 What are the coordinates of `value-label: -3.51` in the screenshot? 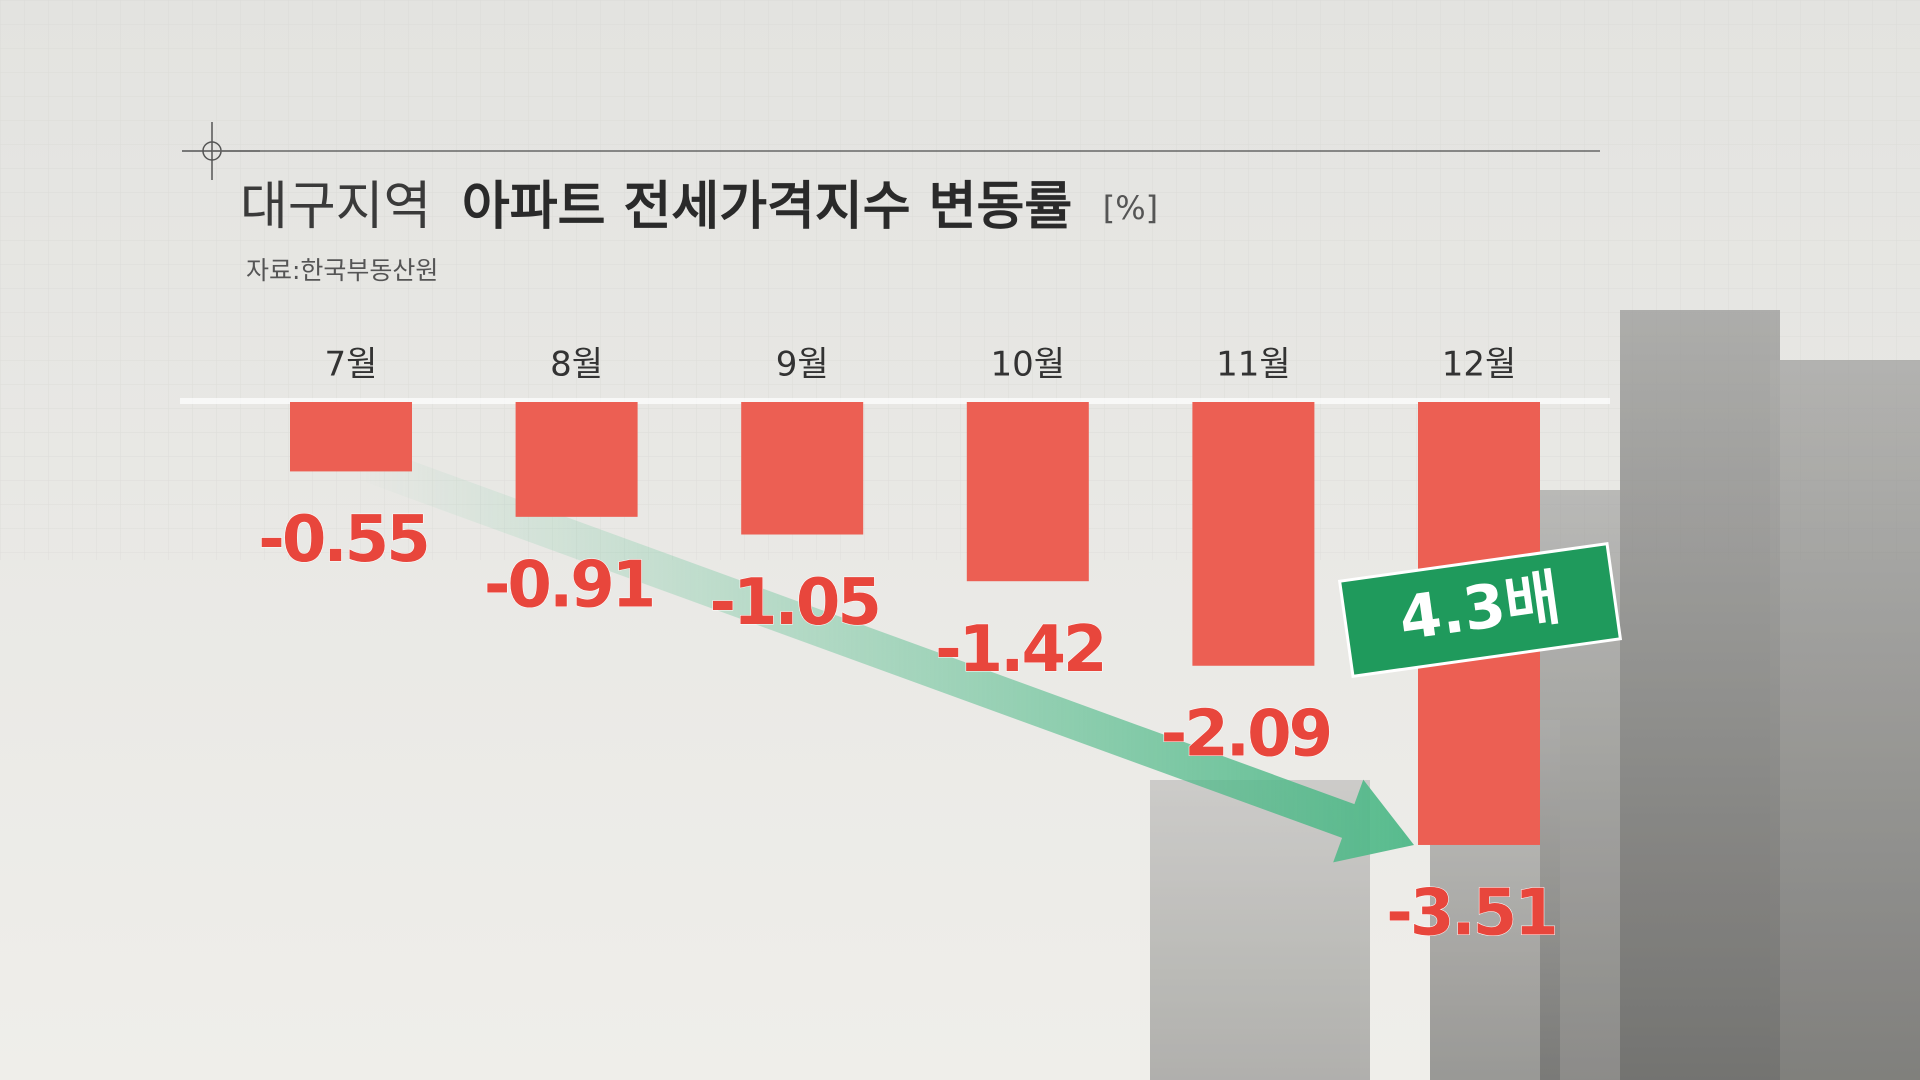 It's located at (1470, 914).